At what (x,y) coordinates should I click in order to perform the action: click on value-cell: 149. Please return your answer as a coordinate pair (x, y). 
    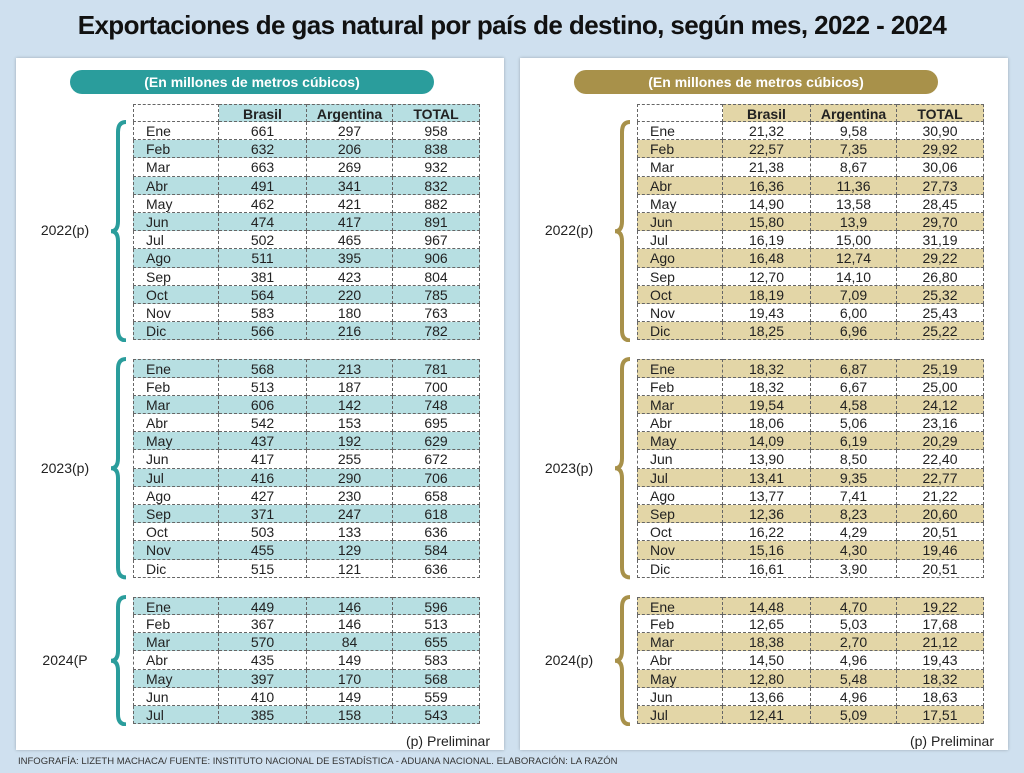
    Looking at the image, I should click on (350, 696).